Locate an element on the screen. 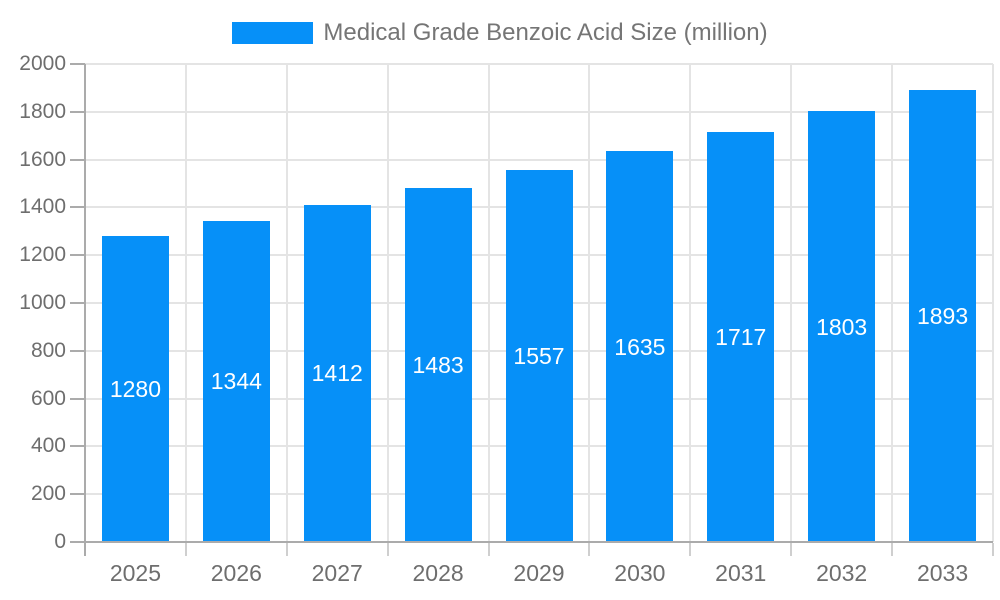  bar-value-label: 1280 is located at coordinates (135, 389).